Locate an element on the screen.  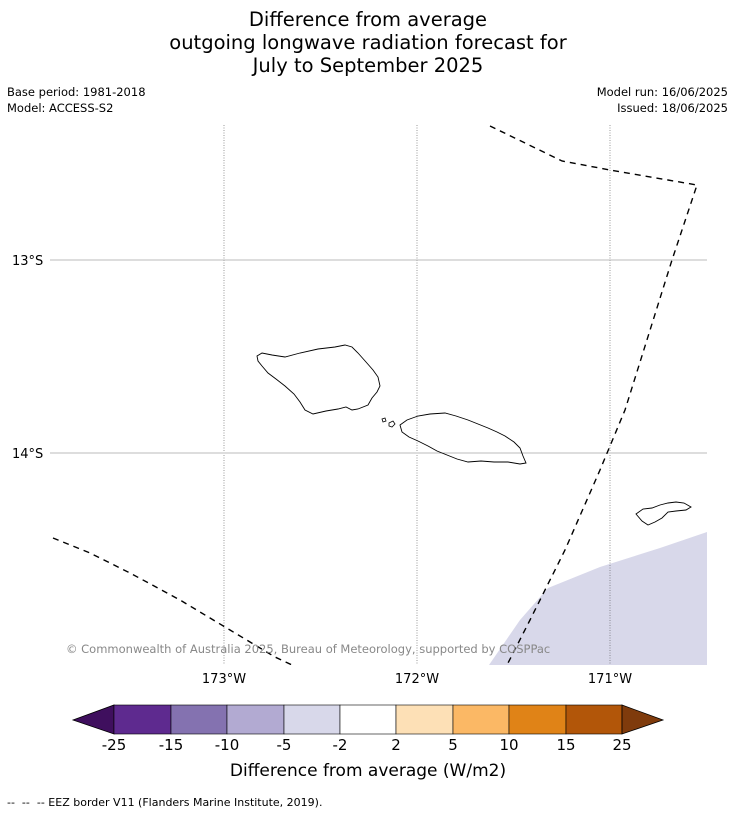
island-tutuila is located at coordinates (663, 513).